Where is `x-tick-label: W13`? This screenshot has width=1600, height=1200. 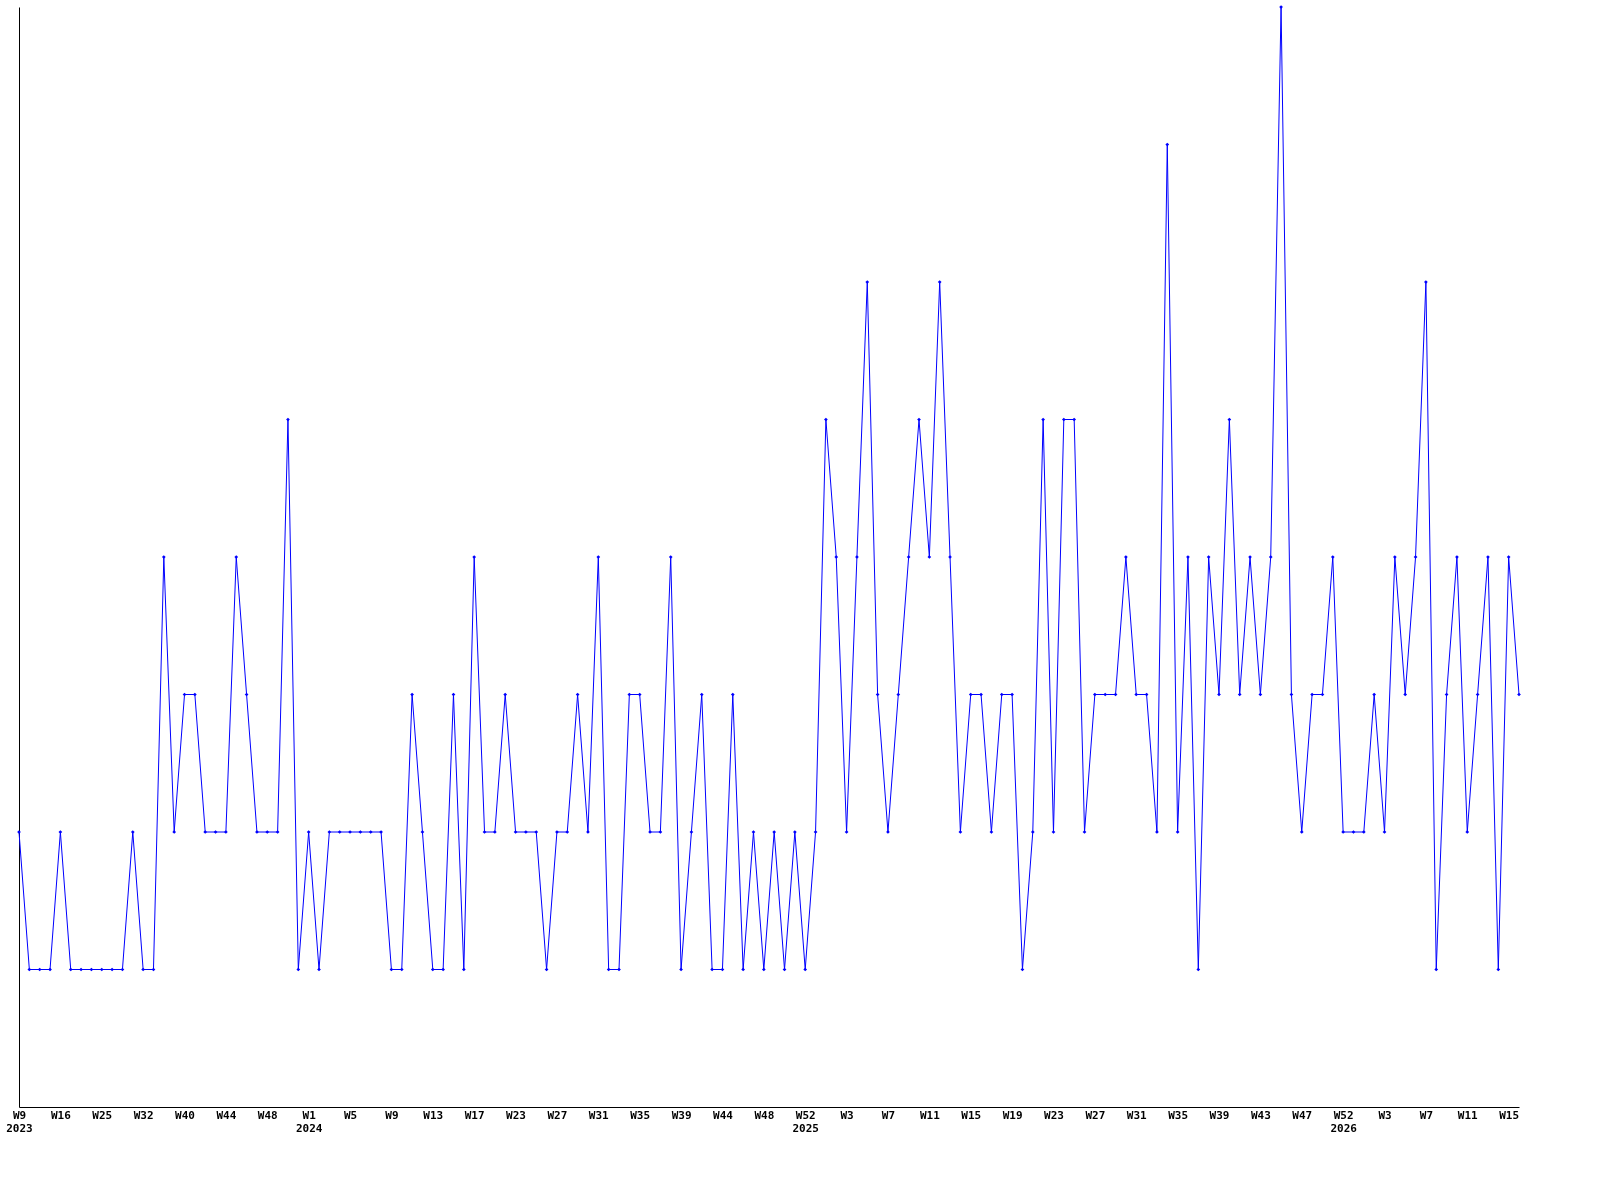
x-tick-label: W13 is located at coordinates (433, 1115).